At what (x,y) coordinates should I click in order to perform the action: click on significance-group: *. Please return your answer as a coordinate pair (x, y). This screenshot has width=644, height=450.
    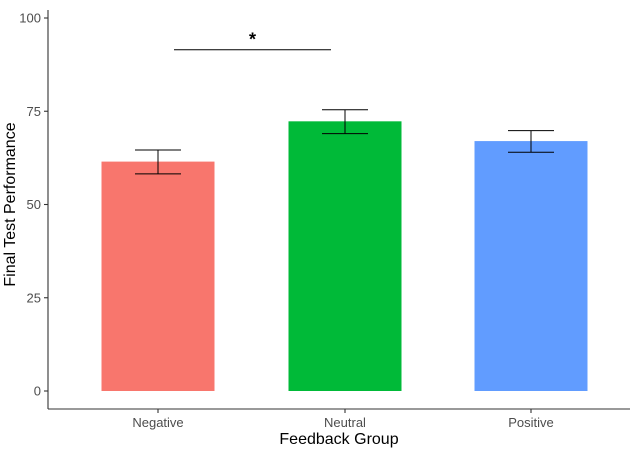
    Looking at the image, I should click on (252, 40).